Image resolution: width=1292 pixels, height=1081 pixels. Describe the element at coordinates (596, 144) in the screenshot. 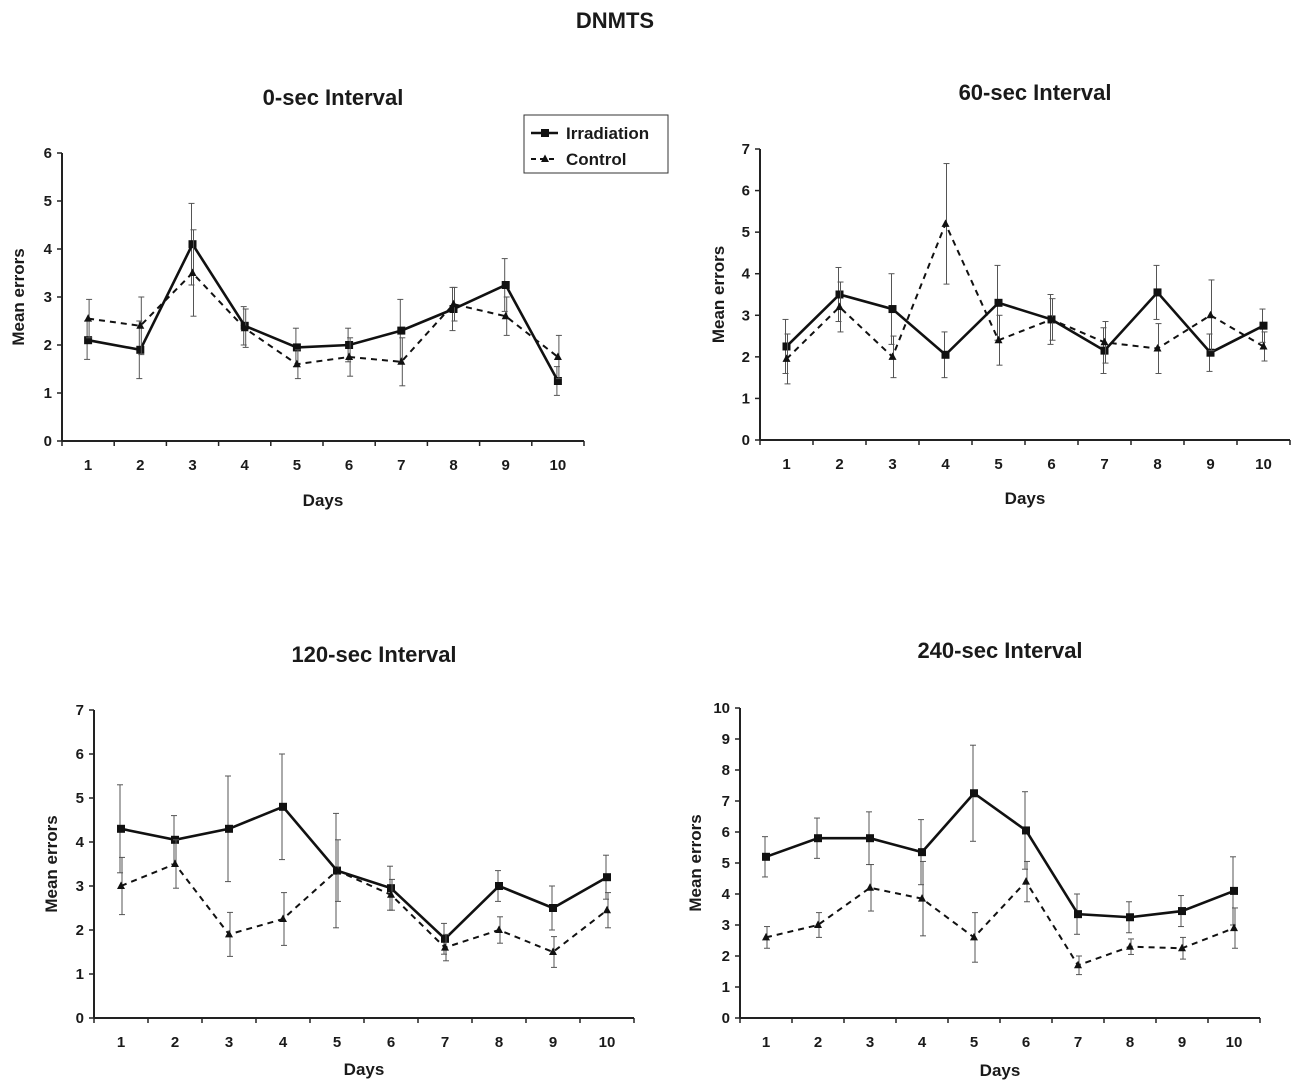

I see `legend-box` at that location.